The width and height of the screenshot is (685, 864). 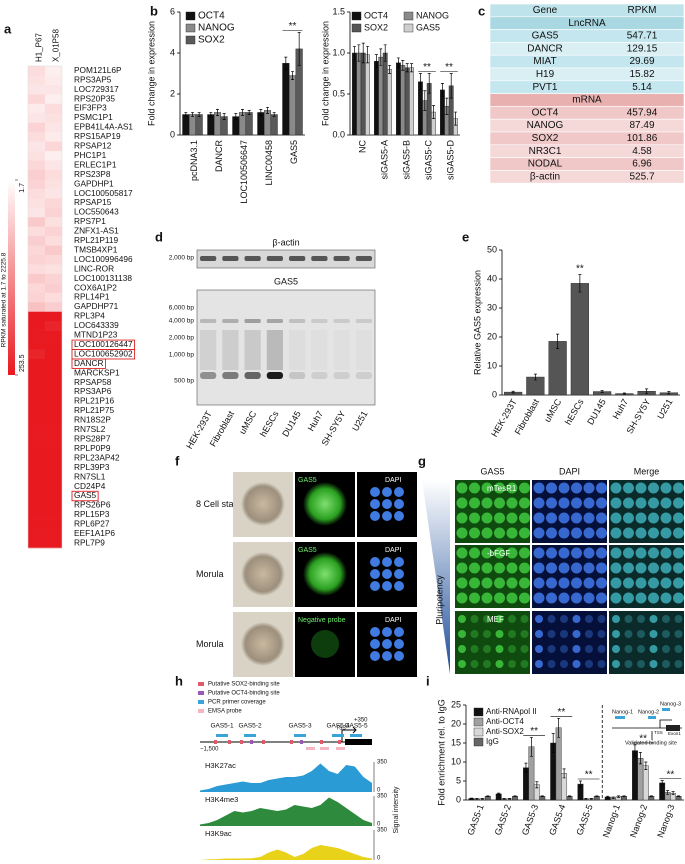 I want to click on column-label: H1_P67, so click(x=39, y=47).